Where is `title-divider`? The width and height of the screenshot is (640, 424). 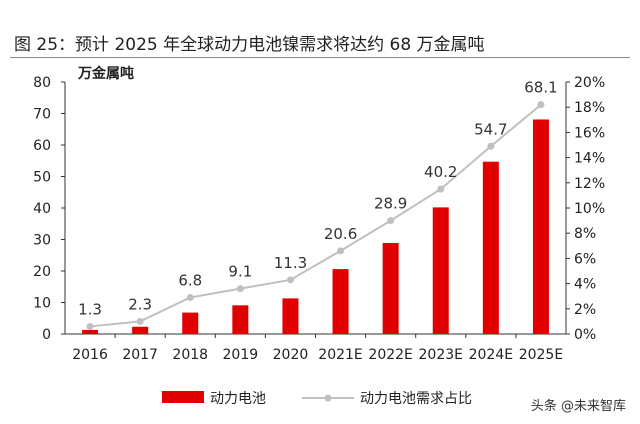
title-divider is located at coordinates (320, 57).